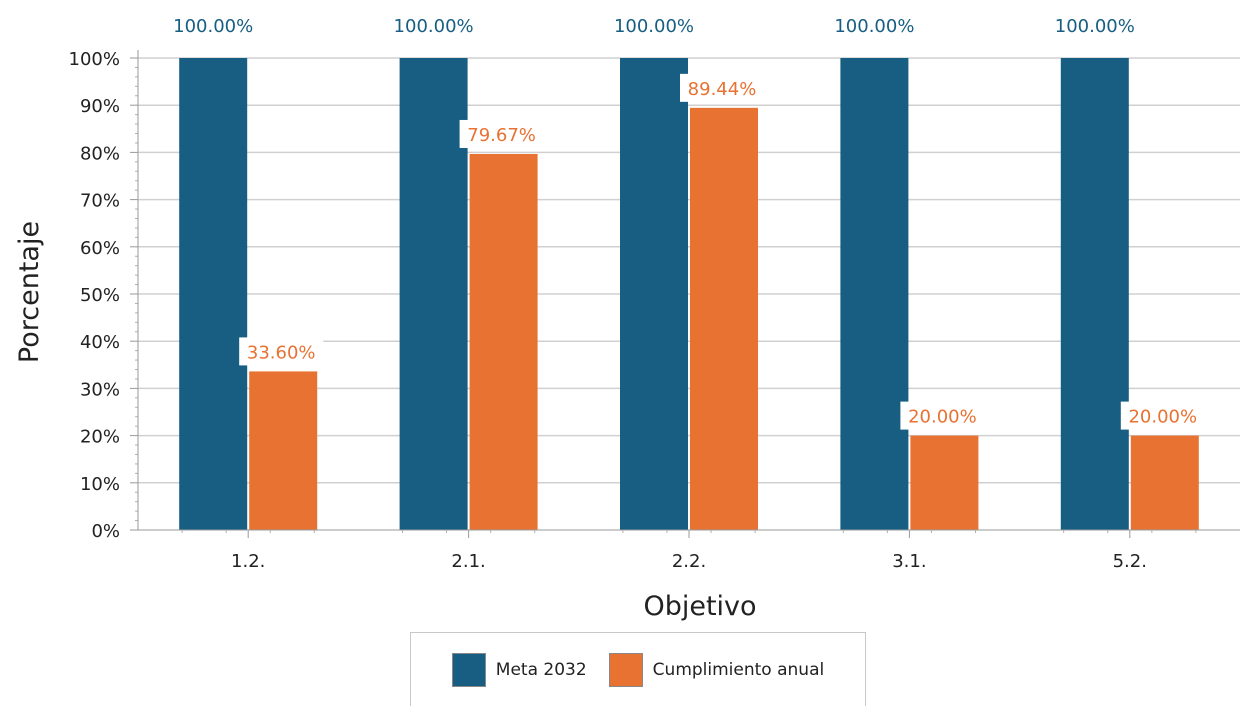 The image size is (1249, 706). What do you see at coordinates (100, 389) in the screenshot?
I see `y-tick-label: 30%` at bounding box center [100, 389].